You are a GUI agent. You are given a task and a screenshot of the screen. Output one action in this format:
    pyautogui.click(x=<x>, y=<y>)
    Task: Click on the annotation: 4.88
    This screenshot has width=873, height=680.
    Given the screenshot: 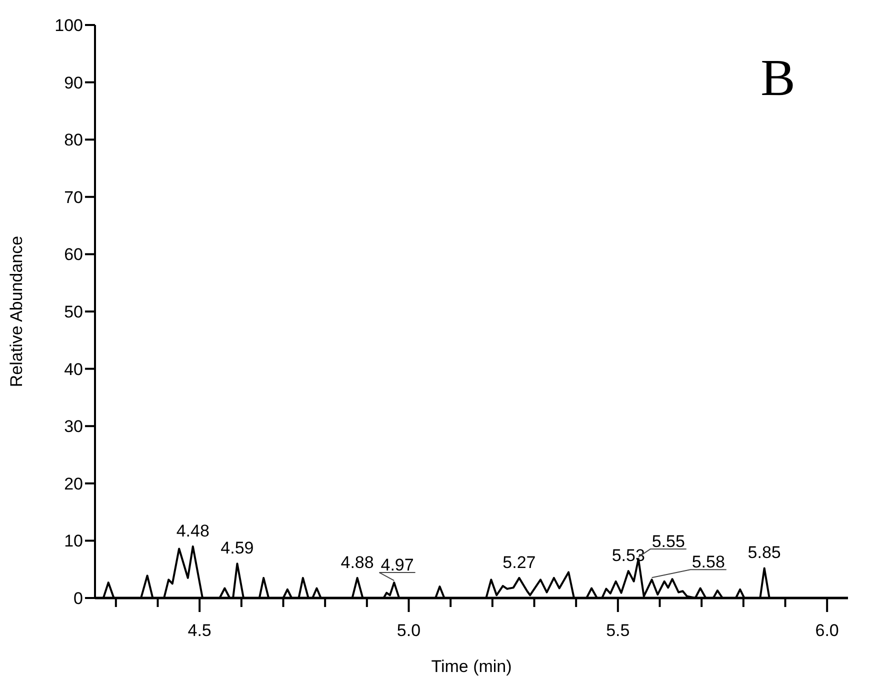 What is the action you would take?
    pyautogui.click(x=357, y=562)
    